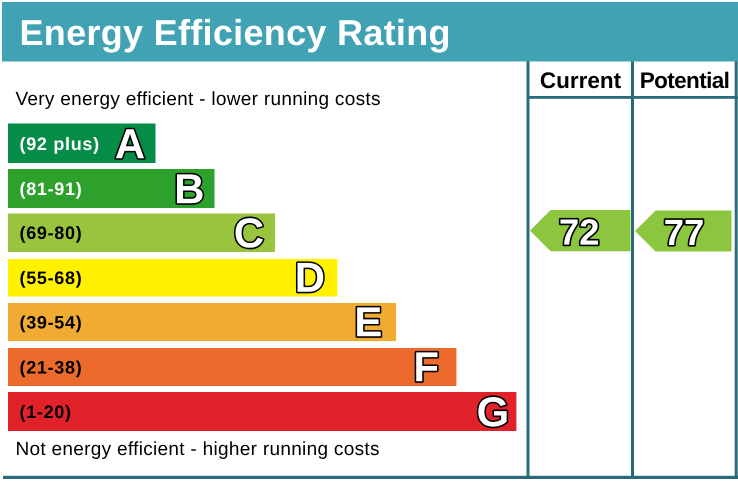  What do you see at coordinates (235, 32) in the screenshot?
I see `svg-text: Energy Efficiency Rating` at bounding box center [235, 32].